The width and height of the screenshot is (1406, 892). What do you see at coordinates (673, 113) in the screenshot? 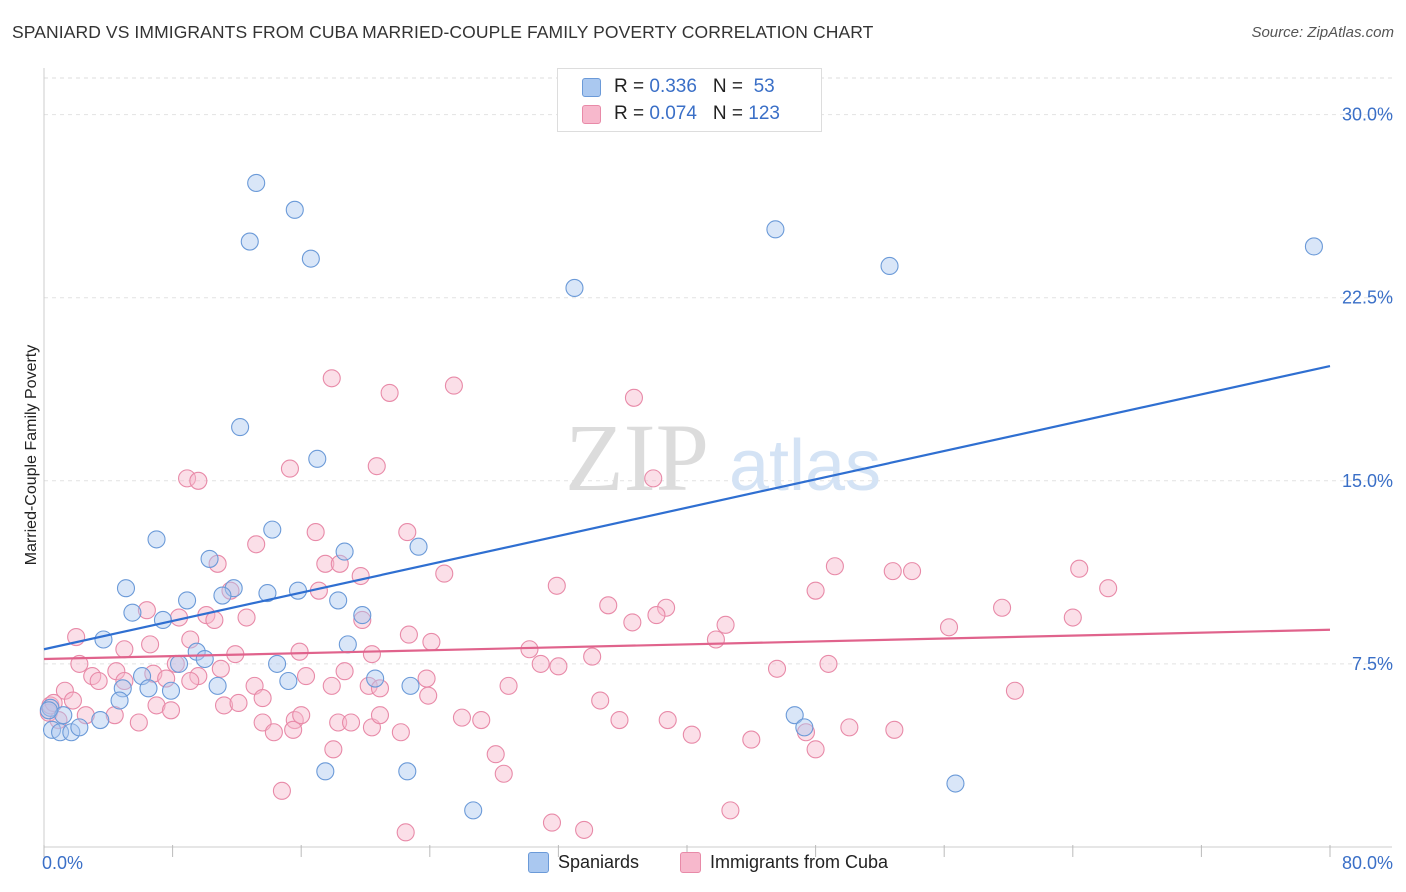
I see `legend-r-value: 0.074` at bounding box center [673, 113].